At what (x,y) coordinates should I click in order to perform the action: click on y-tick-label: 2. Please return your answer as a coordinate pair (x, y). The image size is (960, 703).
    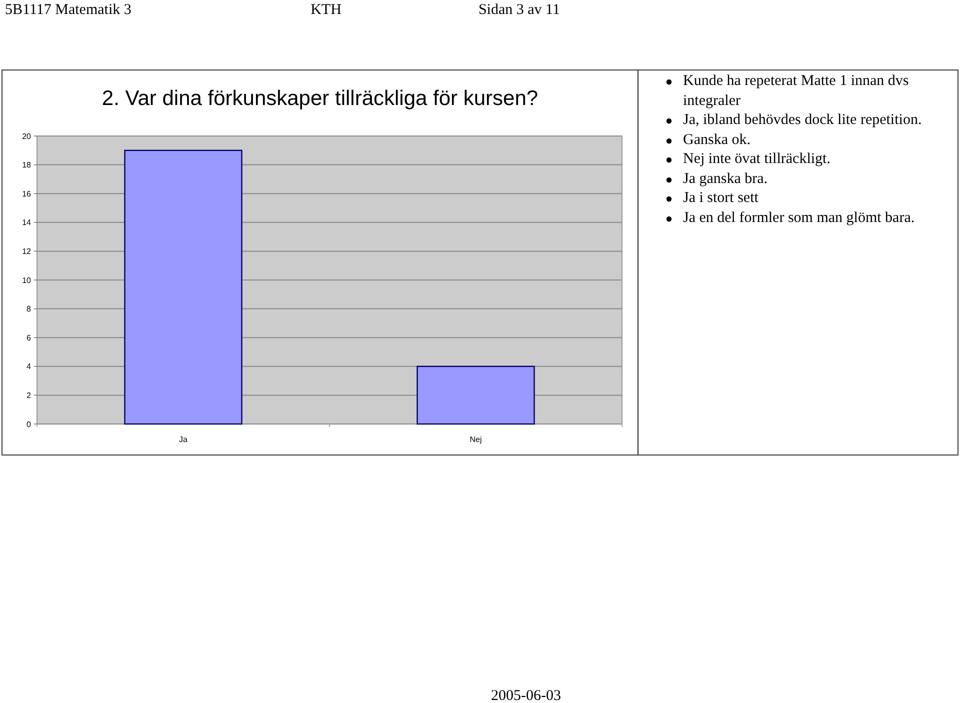
    Looking at the image, I should click on (29, 395).